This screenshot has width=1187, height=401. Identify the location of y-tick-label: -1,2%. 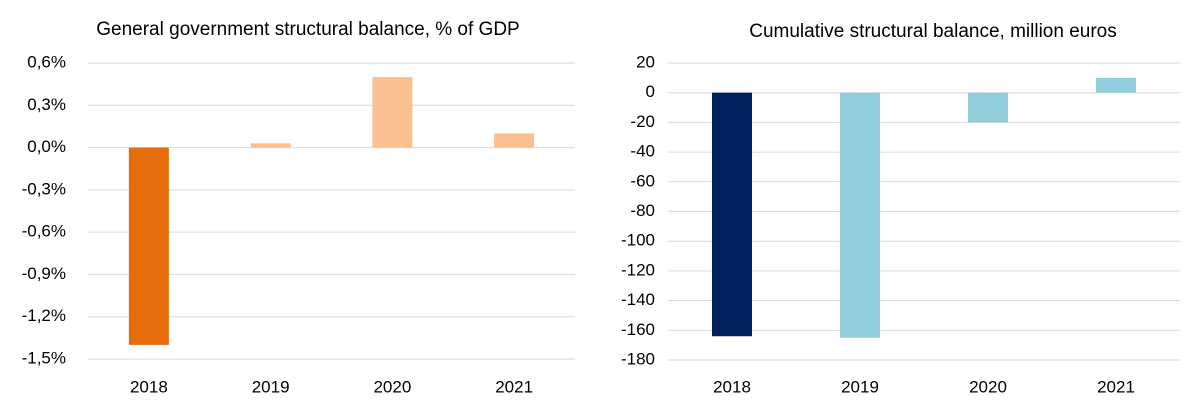
(44, 315).